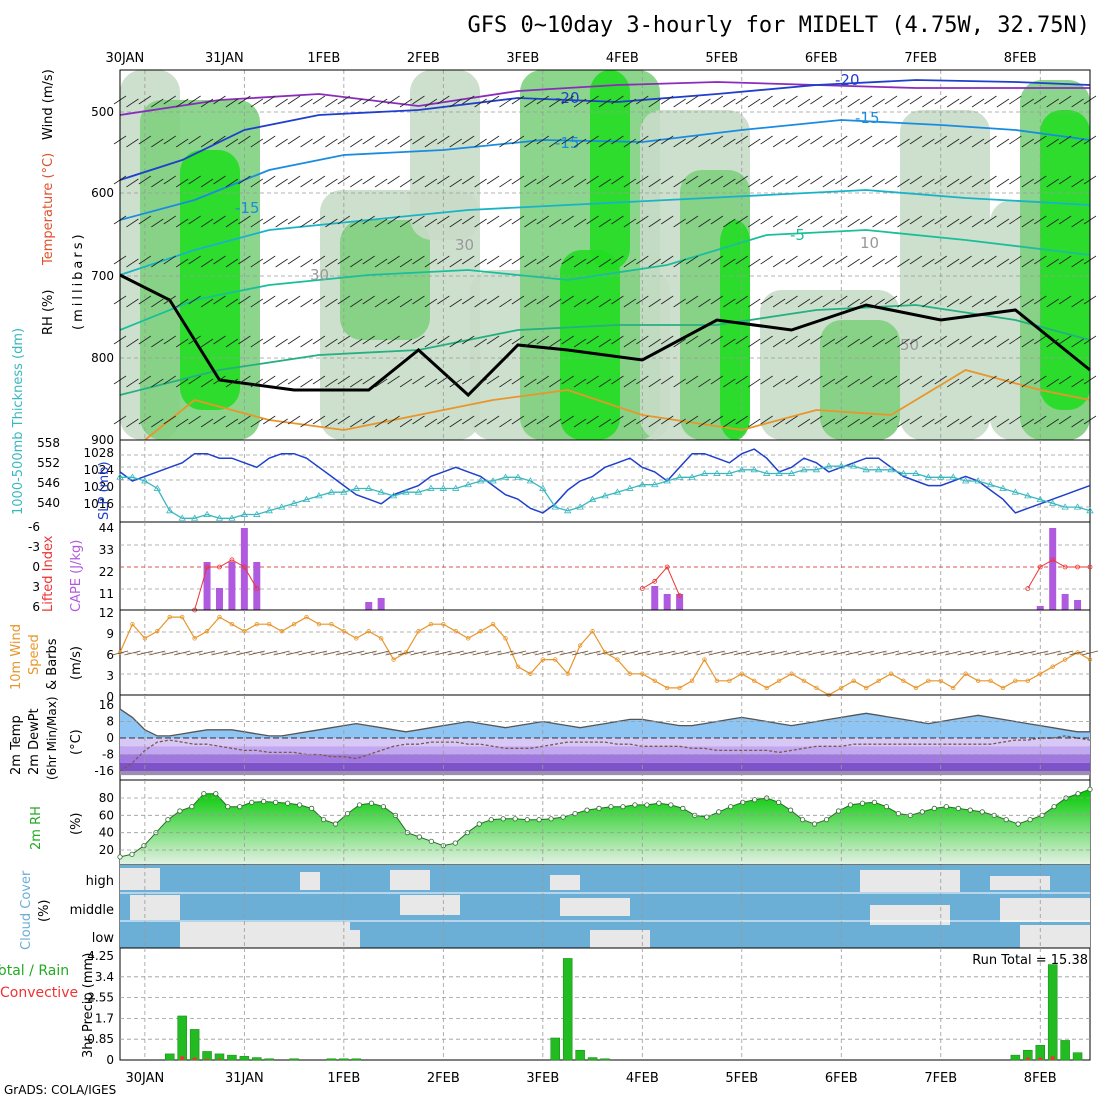 This screenshot has width=1100, height=1104. Describe the element at coordinates (34, 654) in the screenshot. I see `wind10-label2: Speed` at that location.